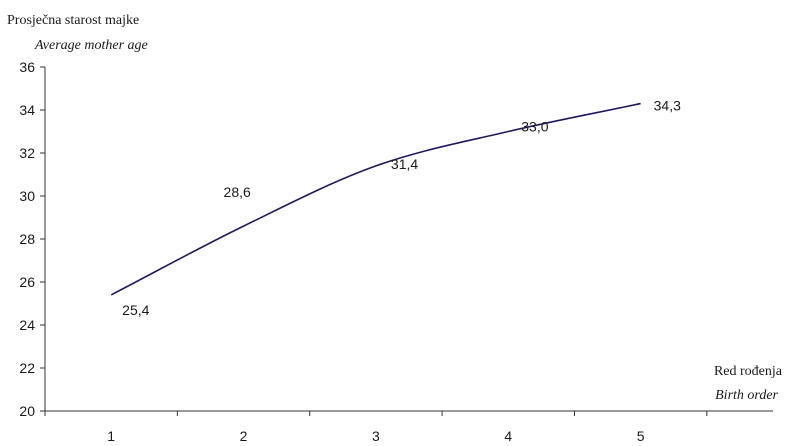 The width and height of the screenshot is (788, 446). I want to click on x-tick-label: 2, so click(244, 436).